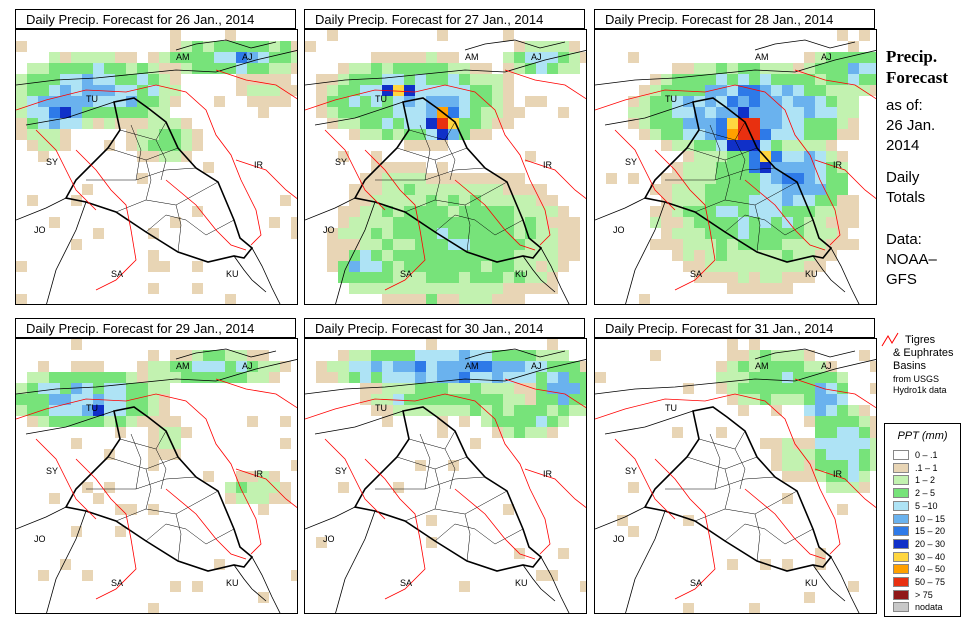 The image size is (971, 635). Describe the element at coordinates (41, 518) in the screenshot. I see `boundary-jordan` at that location.